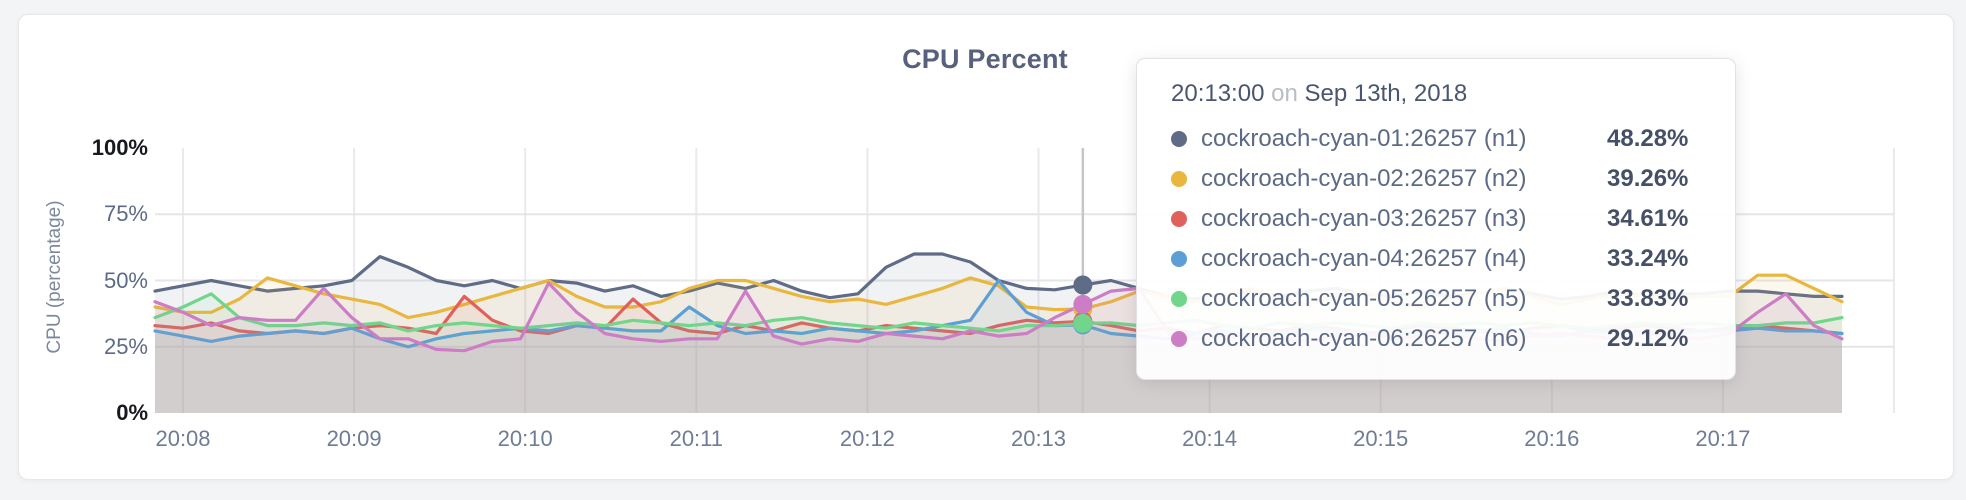 The width and height of the screenshot is (1966, 500). What do you see at coordinates (1648, 178) in the screenshot?
I see `tooltip-series-value: 39.26%` at bounding box center [1648, 178].